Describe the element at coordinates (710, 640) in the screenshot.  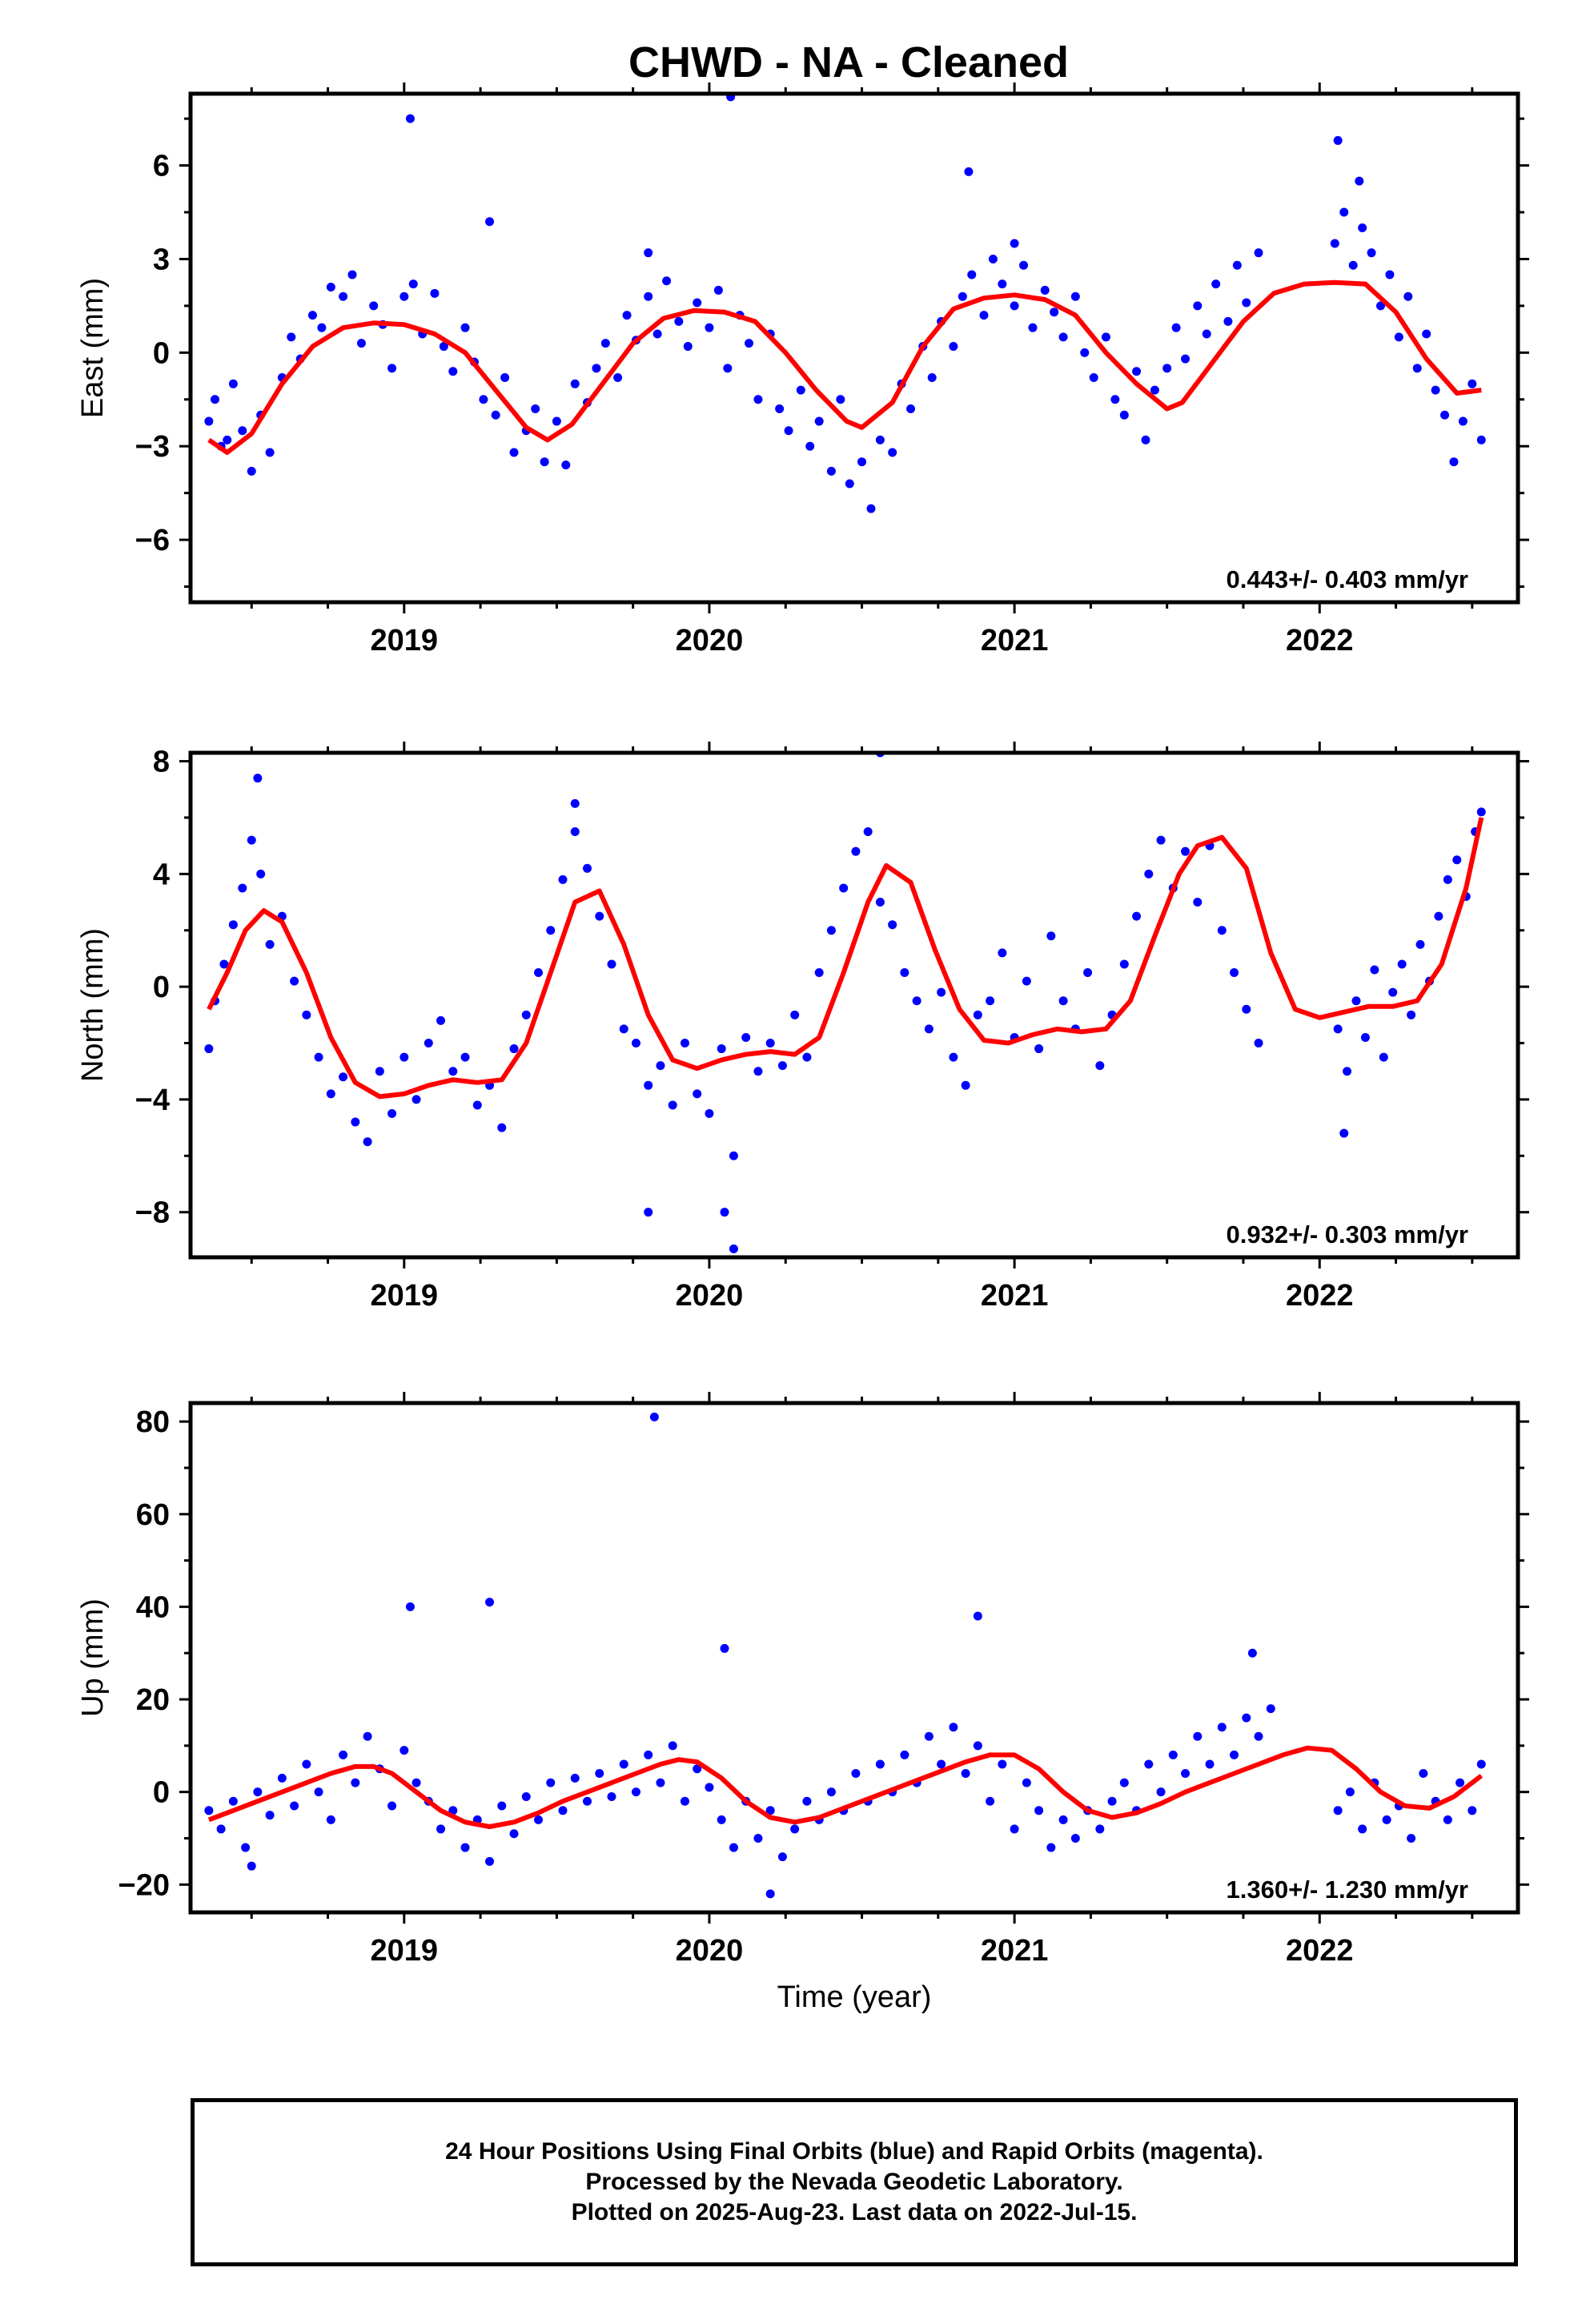
I see `x-tick-label: 2020` at that location.